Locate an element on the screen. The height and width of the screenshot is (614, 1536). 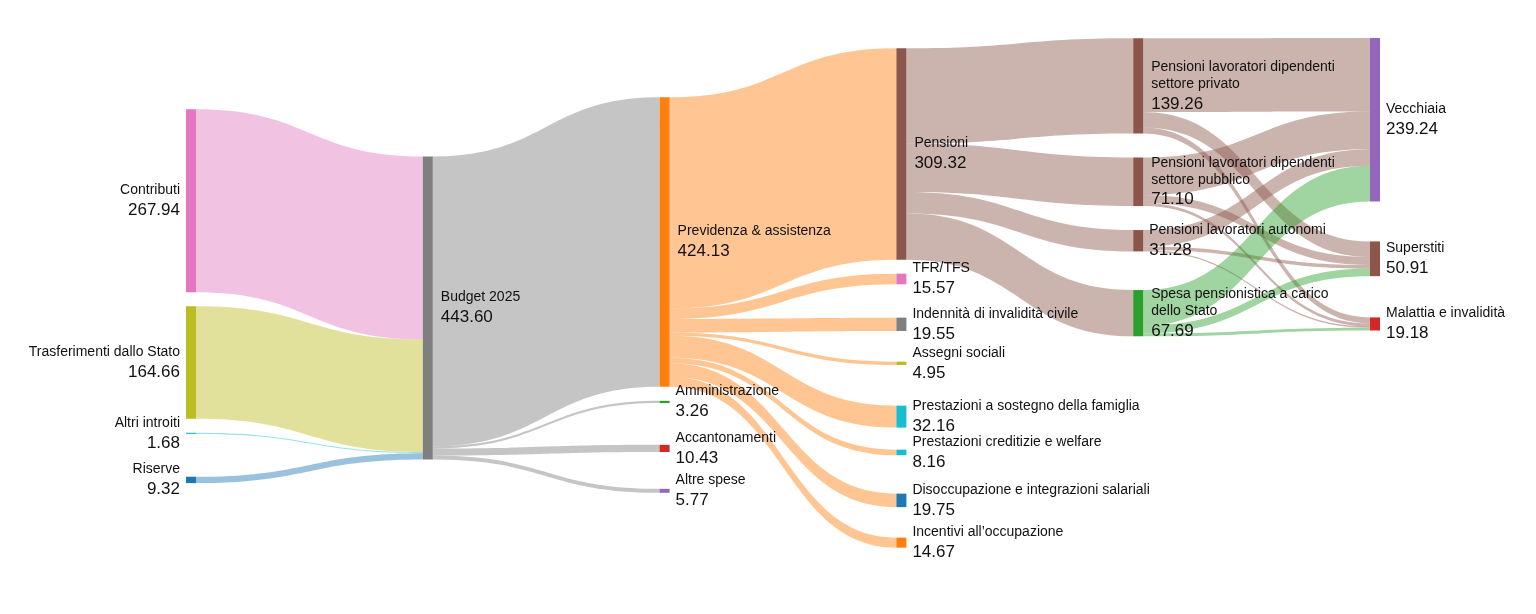
category-label: Vecchiaia is located at coordinates (1416, 108).